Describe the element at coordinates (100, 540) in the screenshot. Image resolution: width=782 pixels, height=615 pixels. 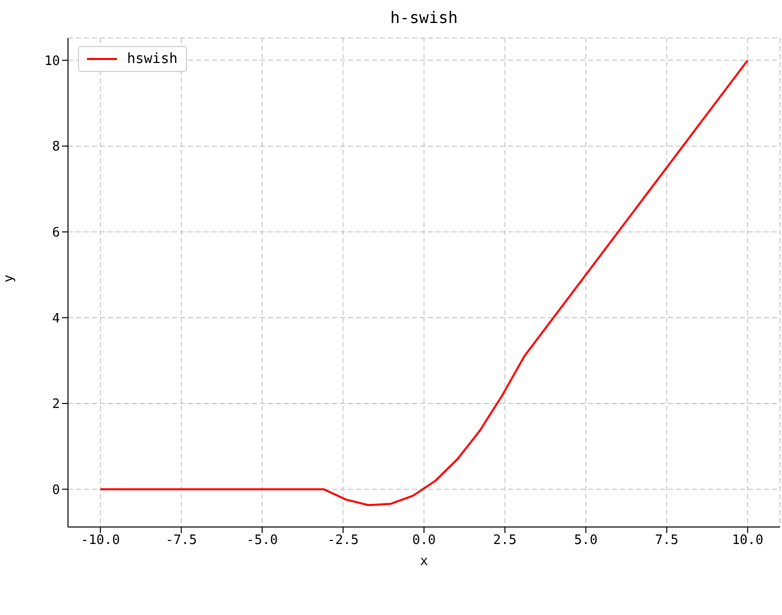
I see `x-tick-label: -10.0` at that location.